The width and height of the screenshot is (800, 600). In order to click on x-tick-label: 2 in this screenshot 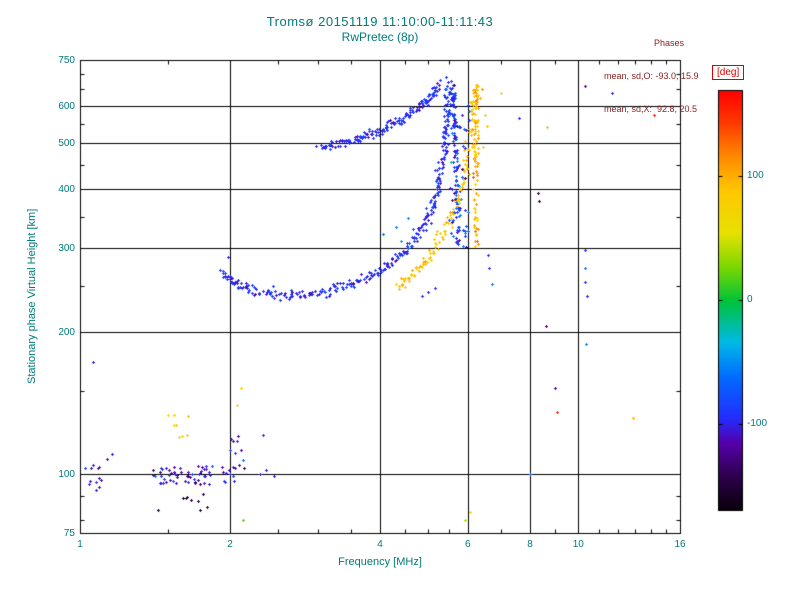, I will do `click(230, 544)`.